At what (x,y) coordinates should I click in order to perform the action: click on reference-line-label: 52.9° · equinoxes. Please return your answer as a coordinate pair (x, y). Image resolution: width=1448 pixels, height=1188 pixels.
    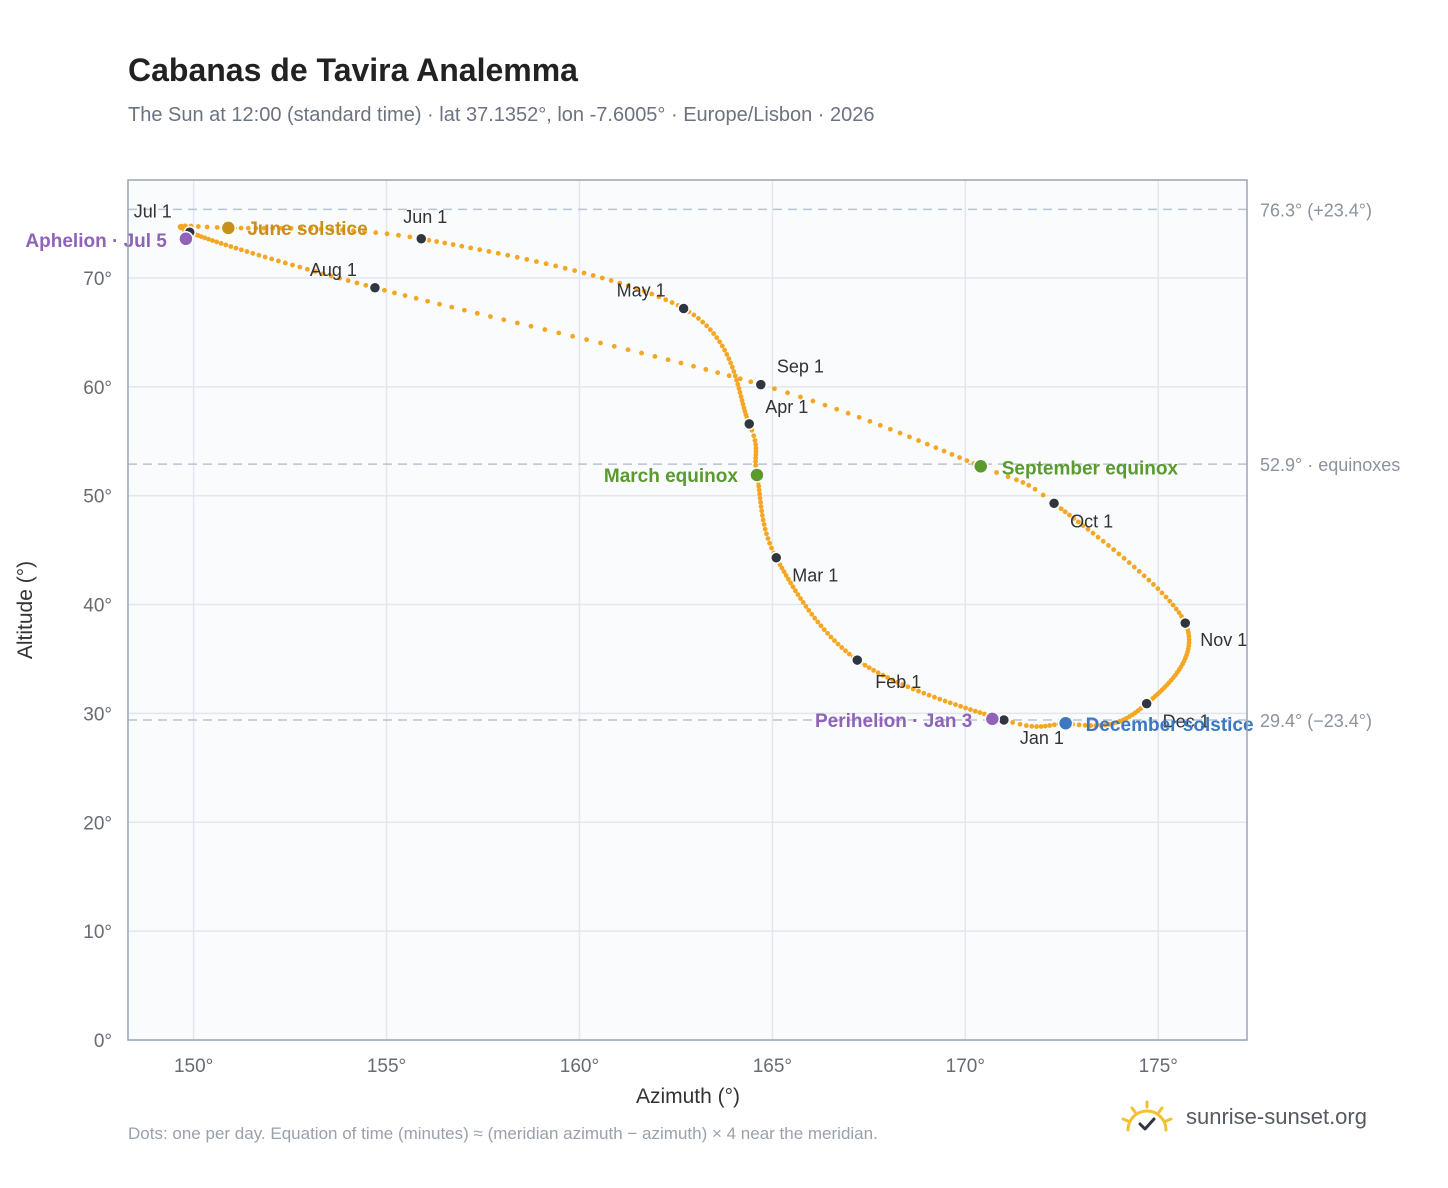
    Looking at the image, I should click on (1330, 465).